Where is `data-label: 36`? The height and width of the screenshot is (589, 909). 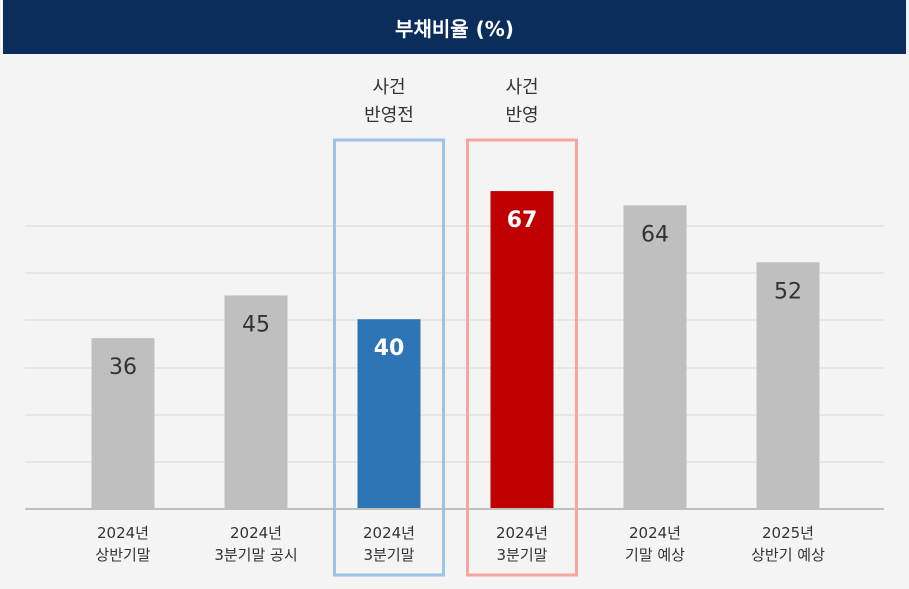
data-label: 36 is located at coordinates (123, 367).